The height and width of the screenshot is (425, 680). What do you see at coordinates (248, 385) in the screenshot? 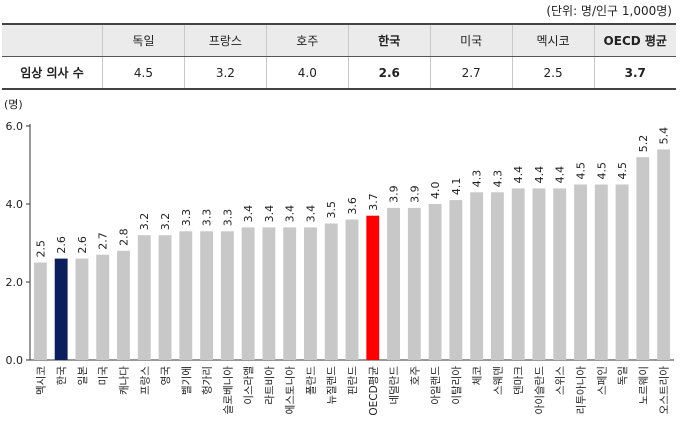
I see `x-tick-label: 이스라엘` at bounding box center [248, 385].